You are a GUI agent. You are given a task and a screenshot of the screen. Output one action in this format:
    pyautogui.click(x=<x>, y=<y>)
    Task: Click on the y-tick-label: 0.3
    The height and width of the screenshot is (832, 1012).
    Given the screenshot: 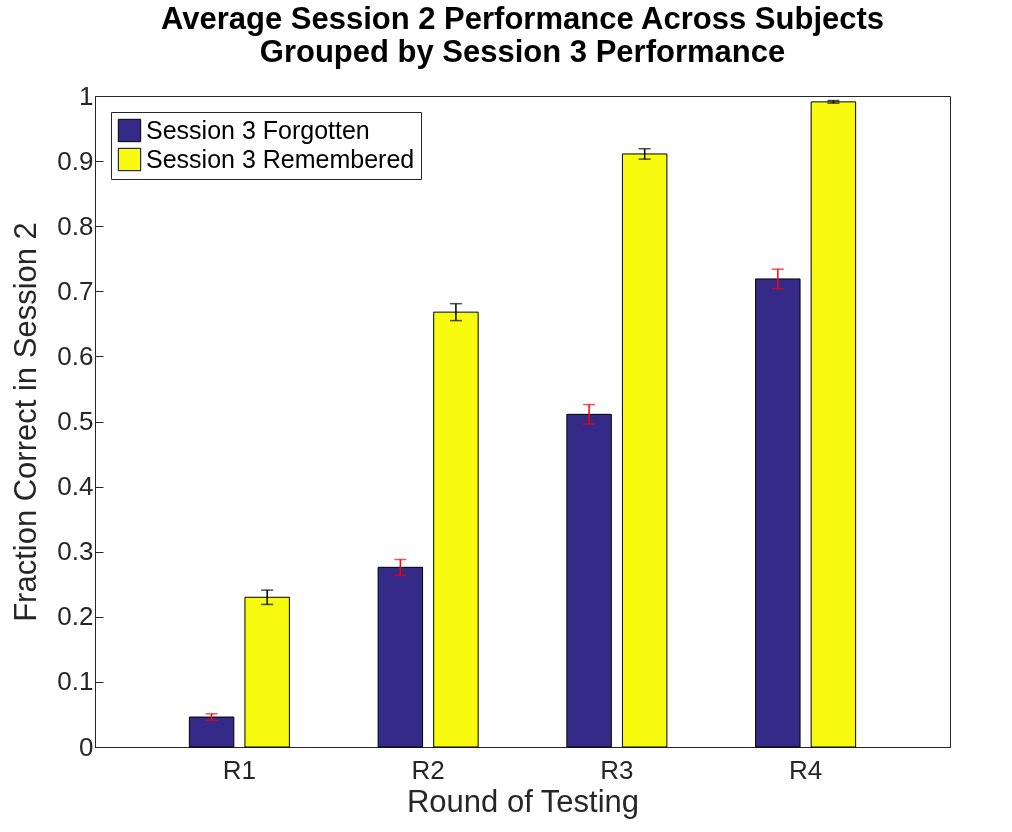 What is the action you would take?
    pyautogui.click(x=75, y=551)
    